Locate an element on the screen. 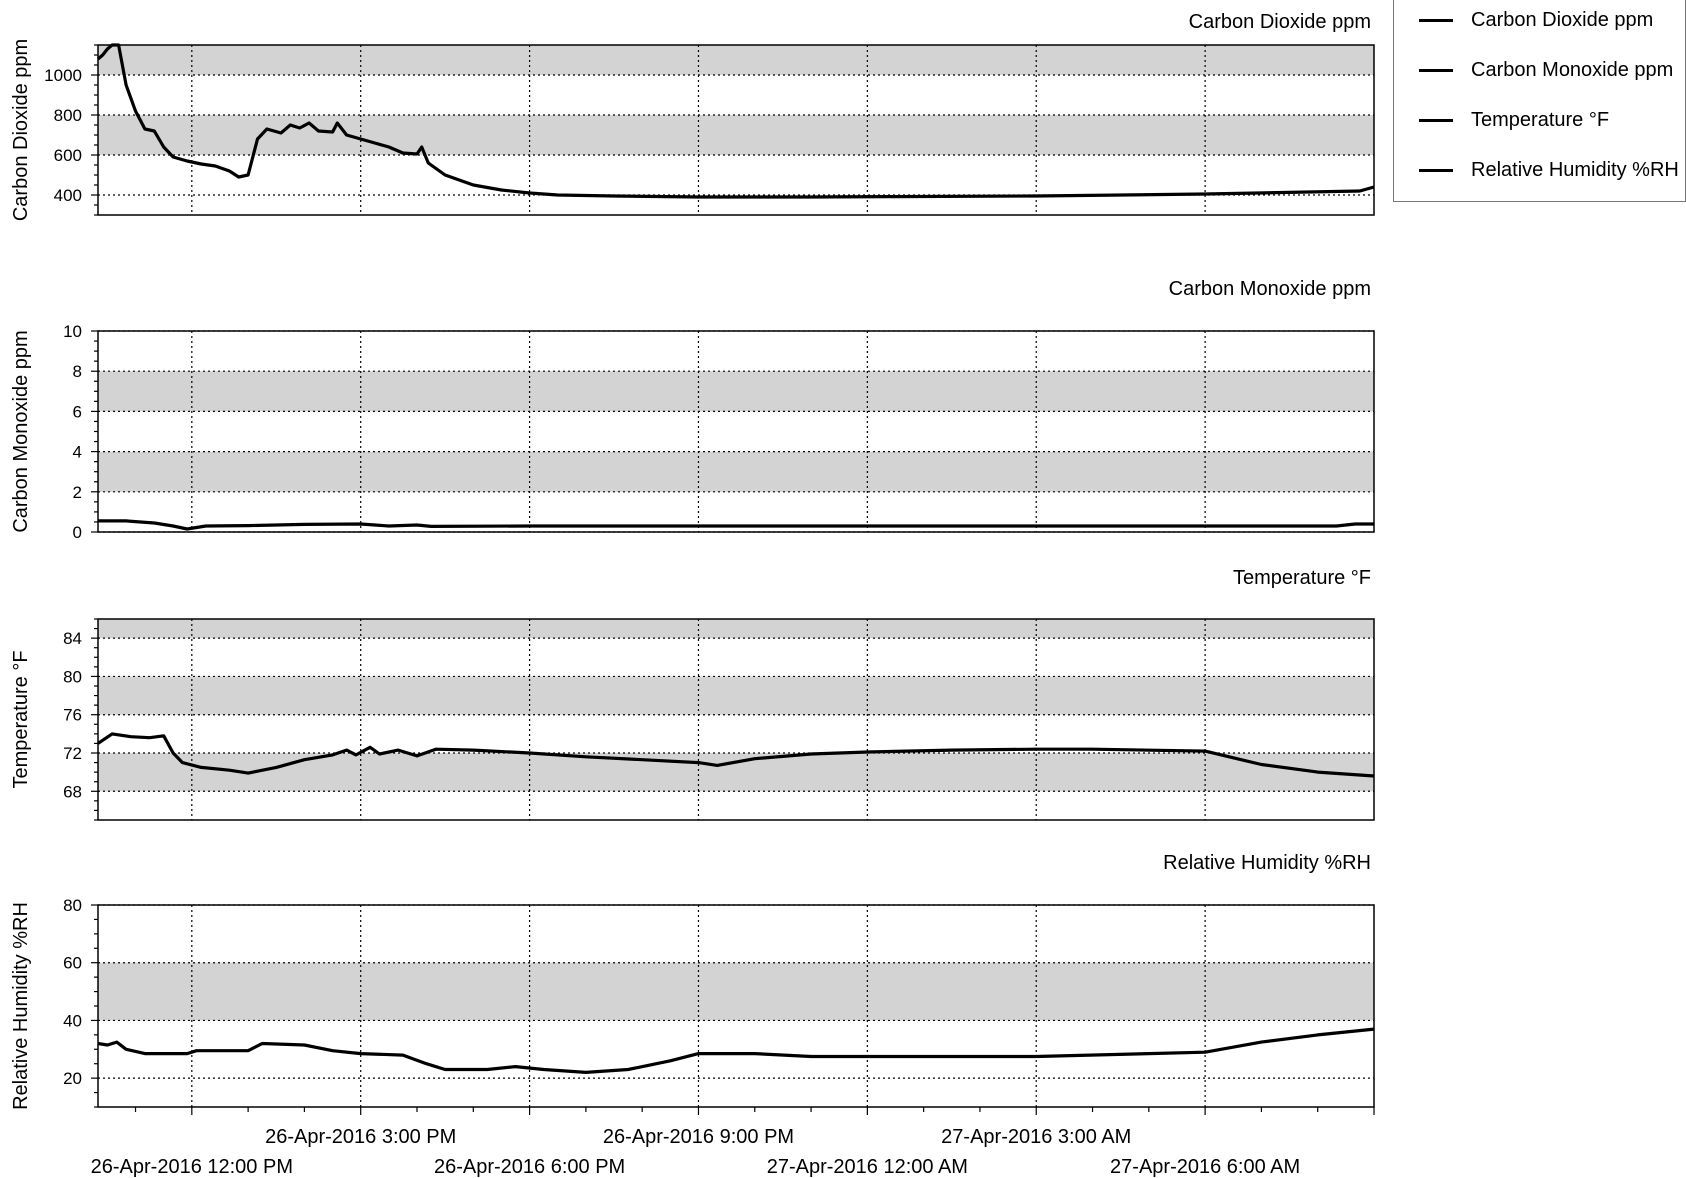  co2-y-axis-label: Carbon Dioxide ppm is located at coordinates (21, 130).